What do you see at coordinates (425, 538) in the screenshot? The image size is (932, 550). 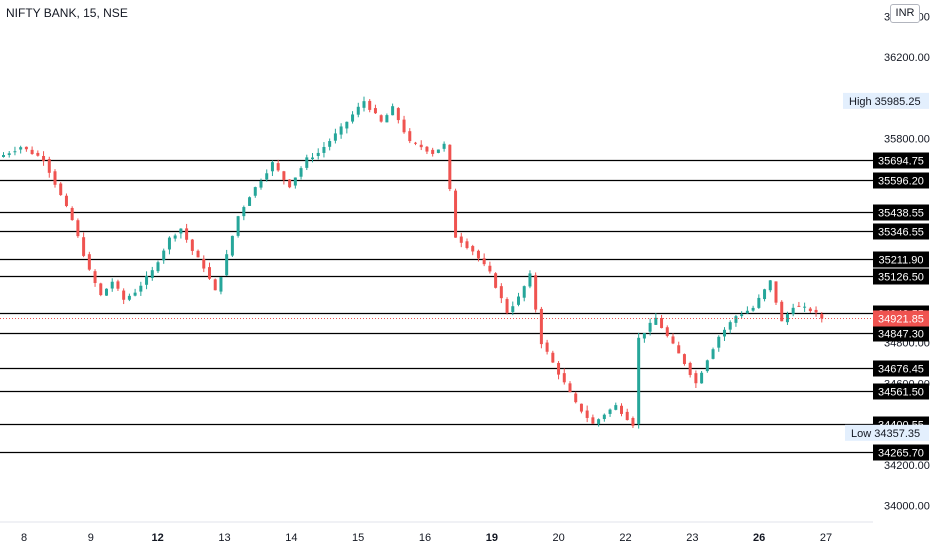 I see `x-tick-label: 16` at bounding box center [425, 538].